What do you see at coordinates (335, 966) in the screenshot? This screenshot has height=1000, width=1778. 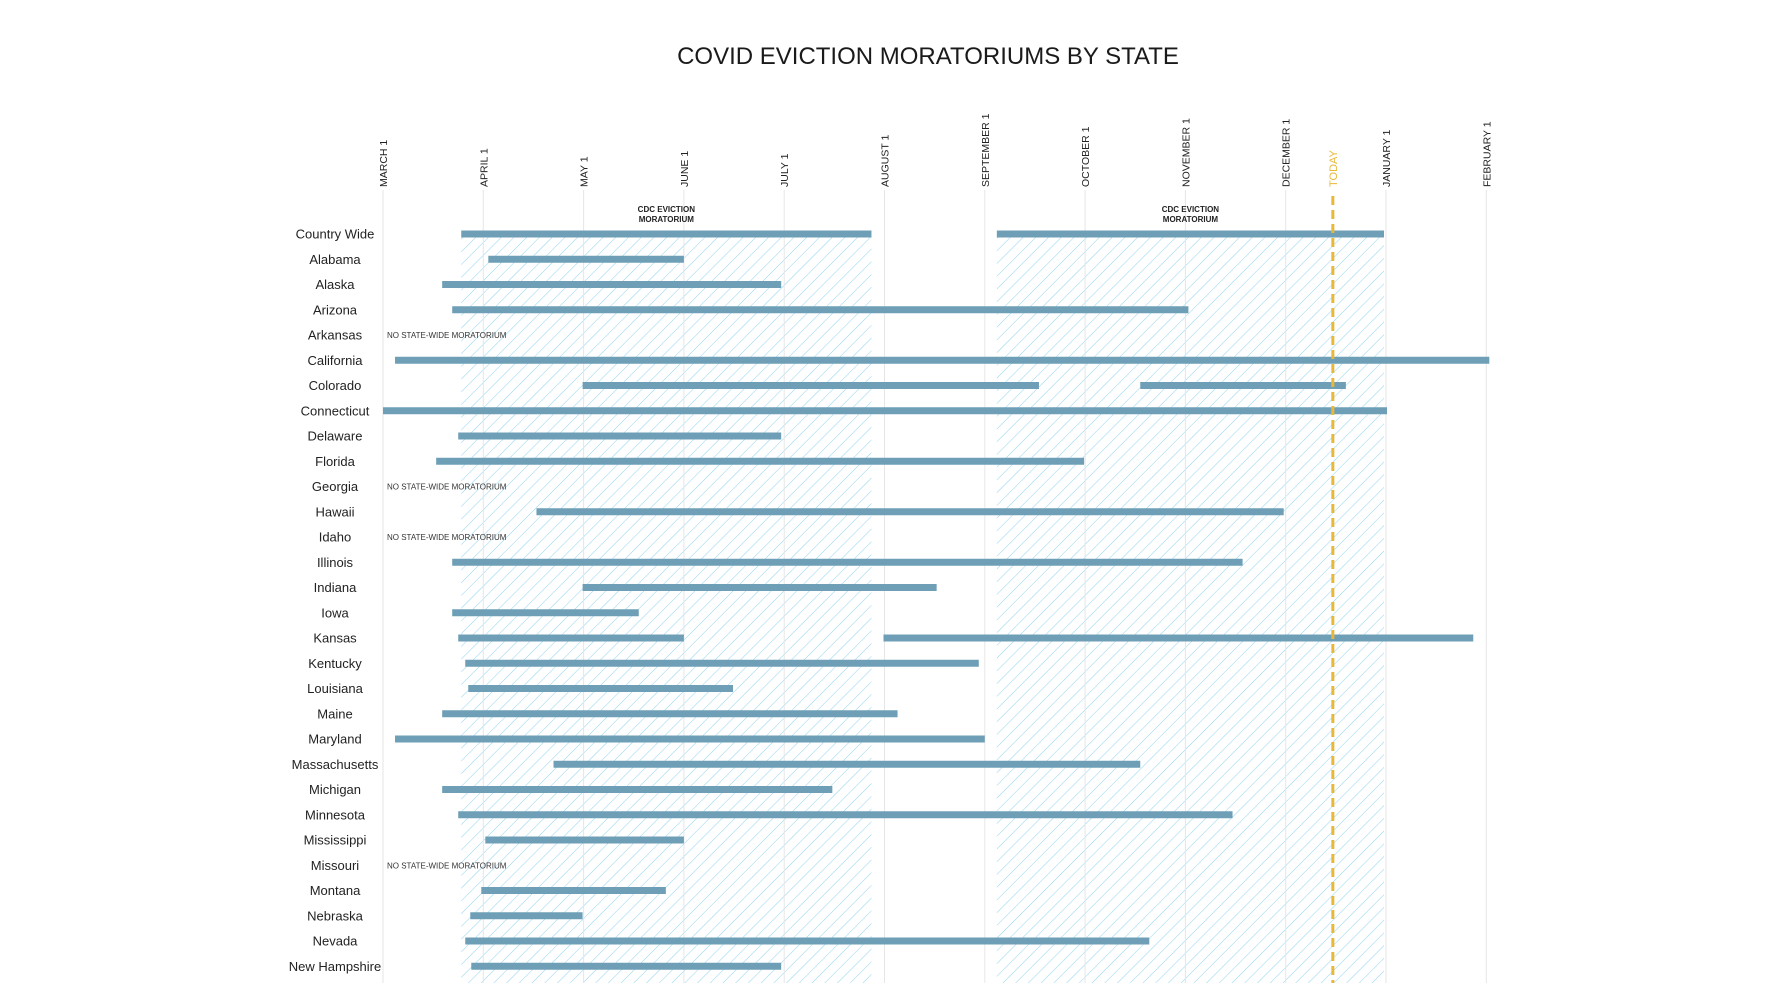 I see `row-label-new-hampshire: New Hampshire` at bounding box center [335, 966].